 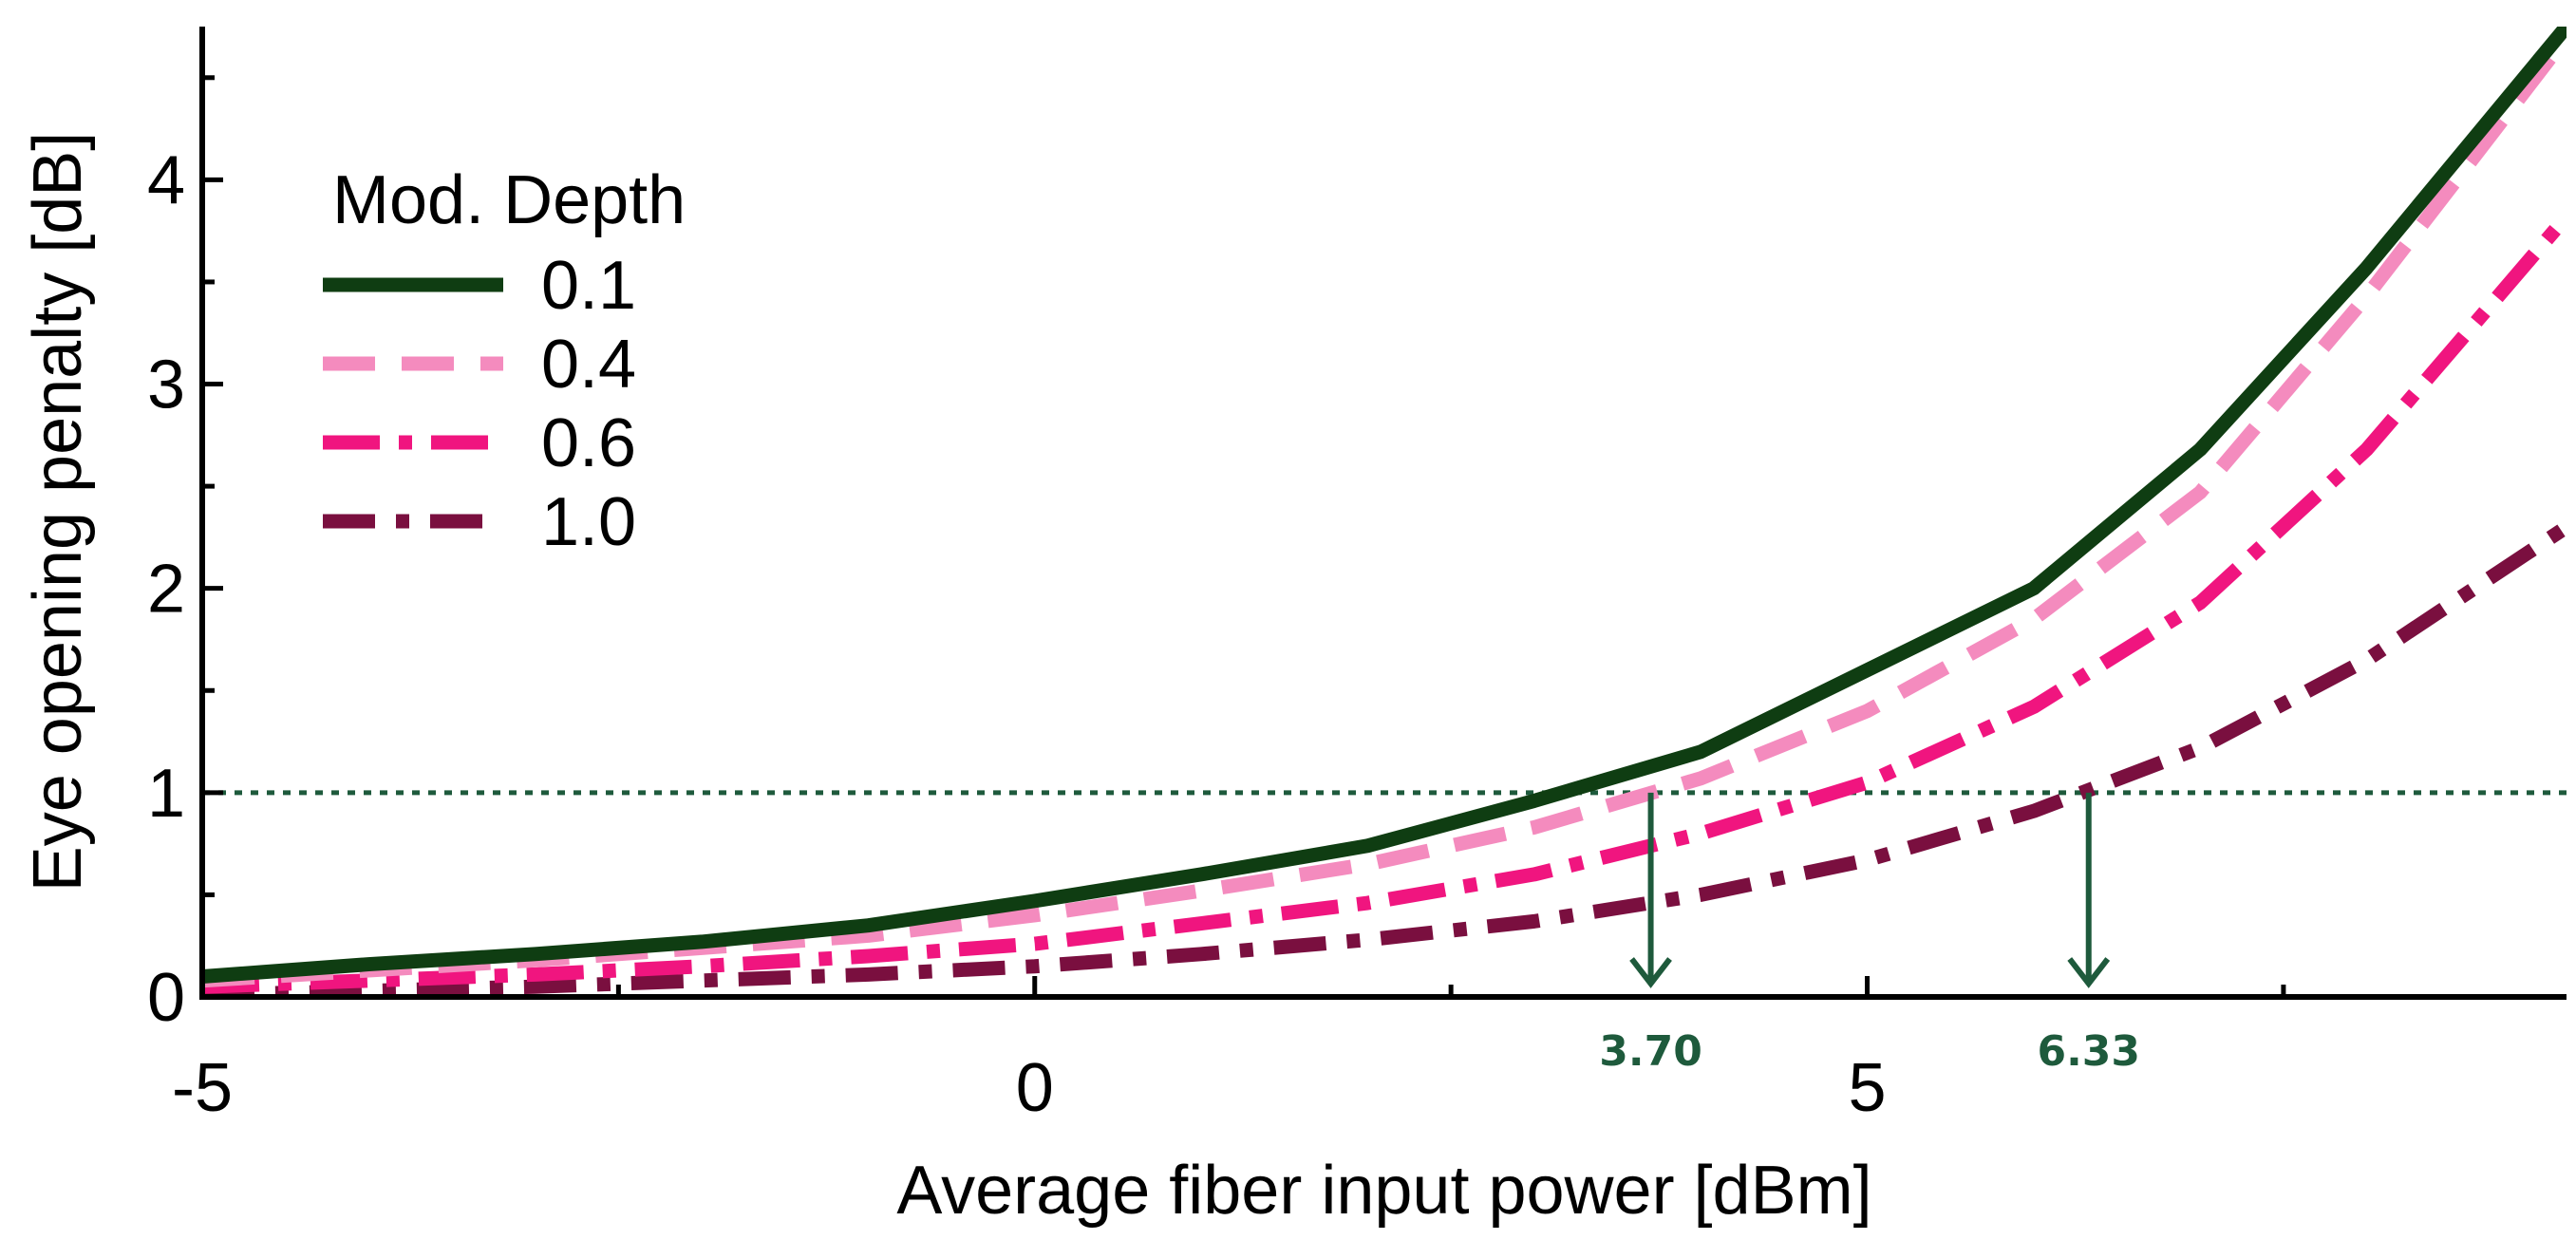 I want to click on legend-title: Mod. Depth, so click(x=509, y=200).